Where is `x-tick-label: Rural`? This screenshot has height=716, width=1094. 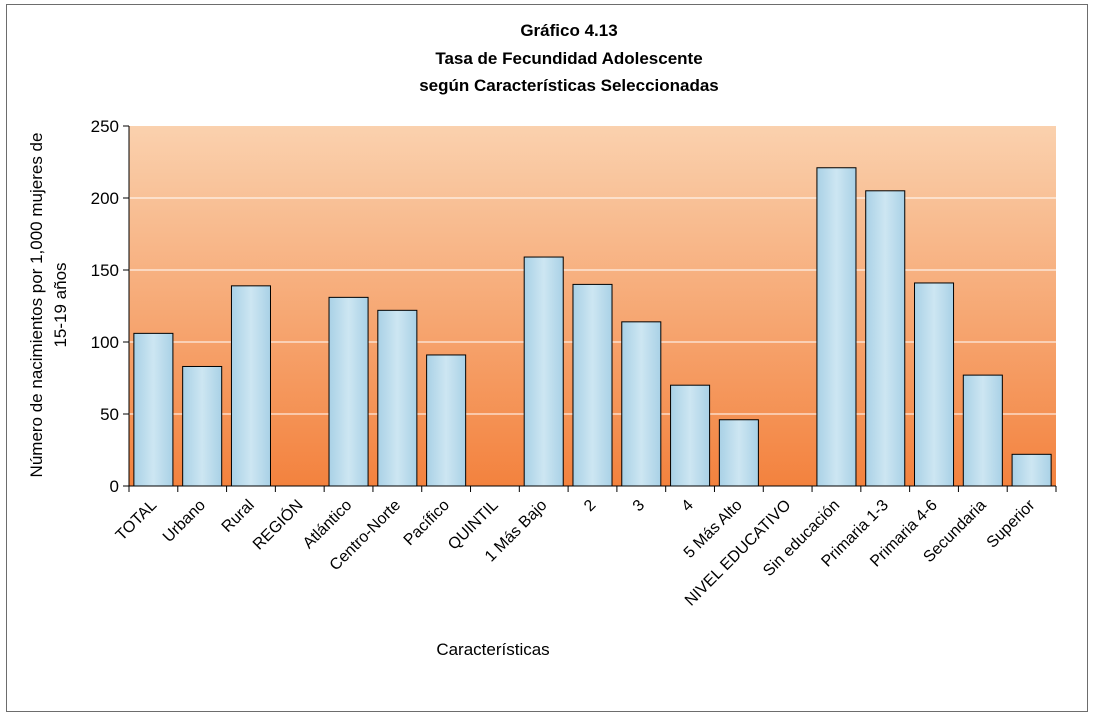
x-tick-label: Rural is located at coordinates (238, 516).